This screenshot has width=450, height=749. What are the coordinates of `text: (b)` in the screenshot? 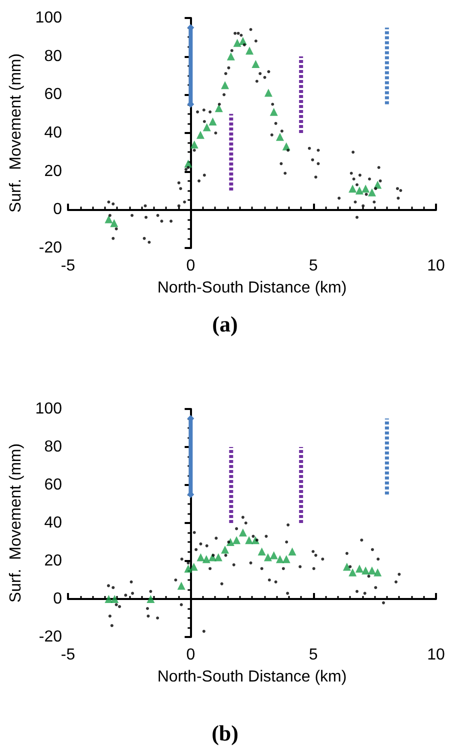 It's located at (225, 733).